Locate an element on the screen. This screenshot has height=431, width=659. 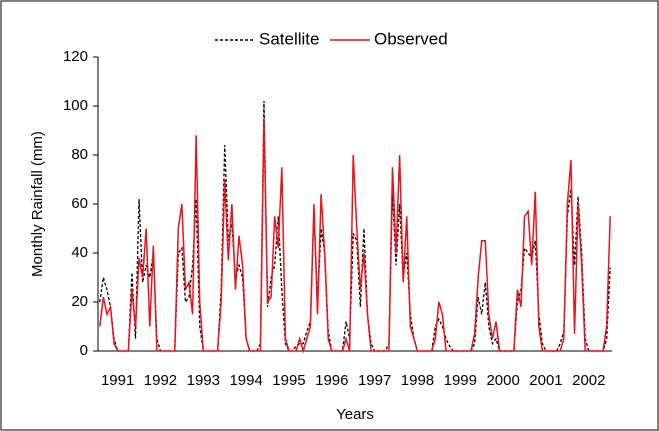
x-tick-label: 1997 is located at coordinates (374, 380).